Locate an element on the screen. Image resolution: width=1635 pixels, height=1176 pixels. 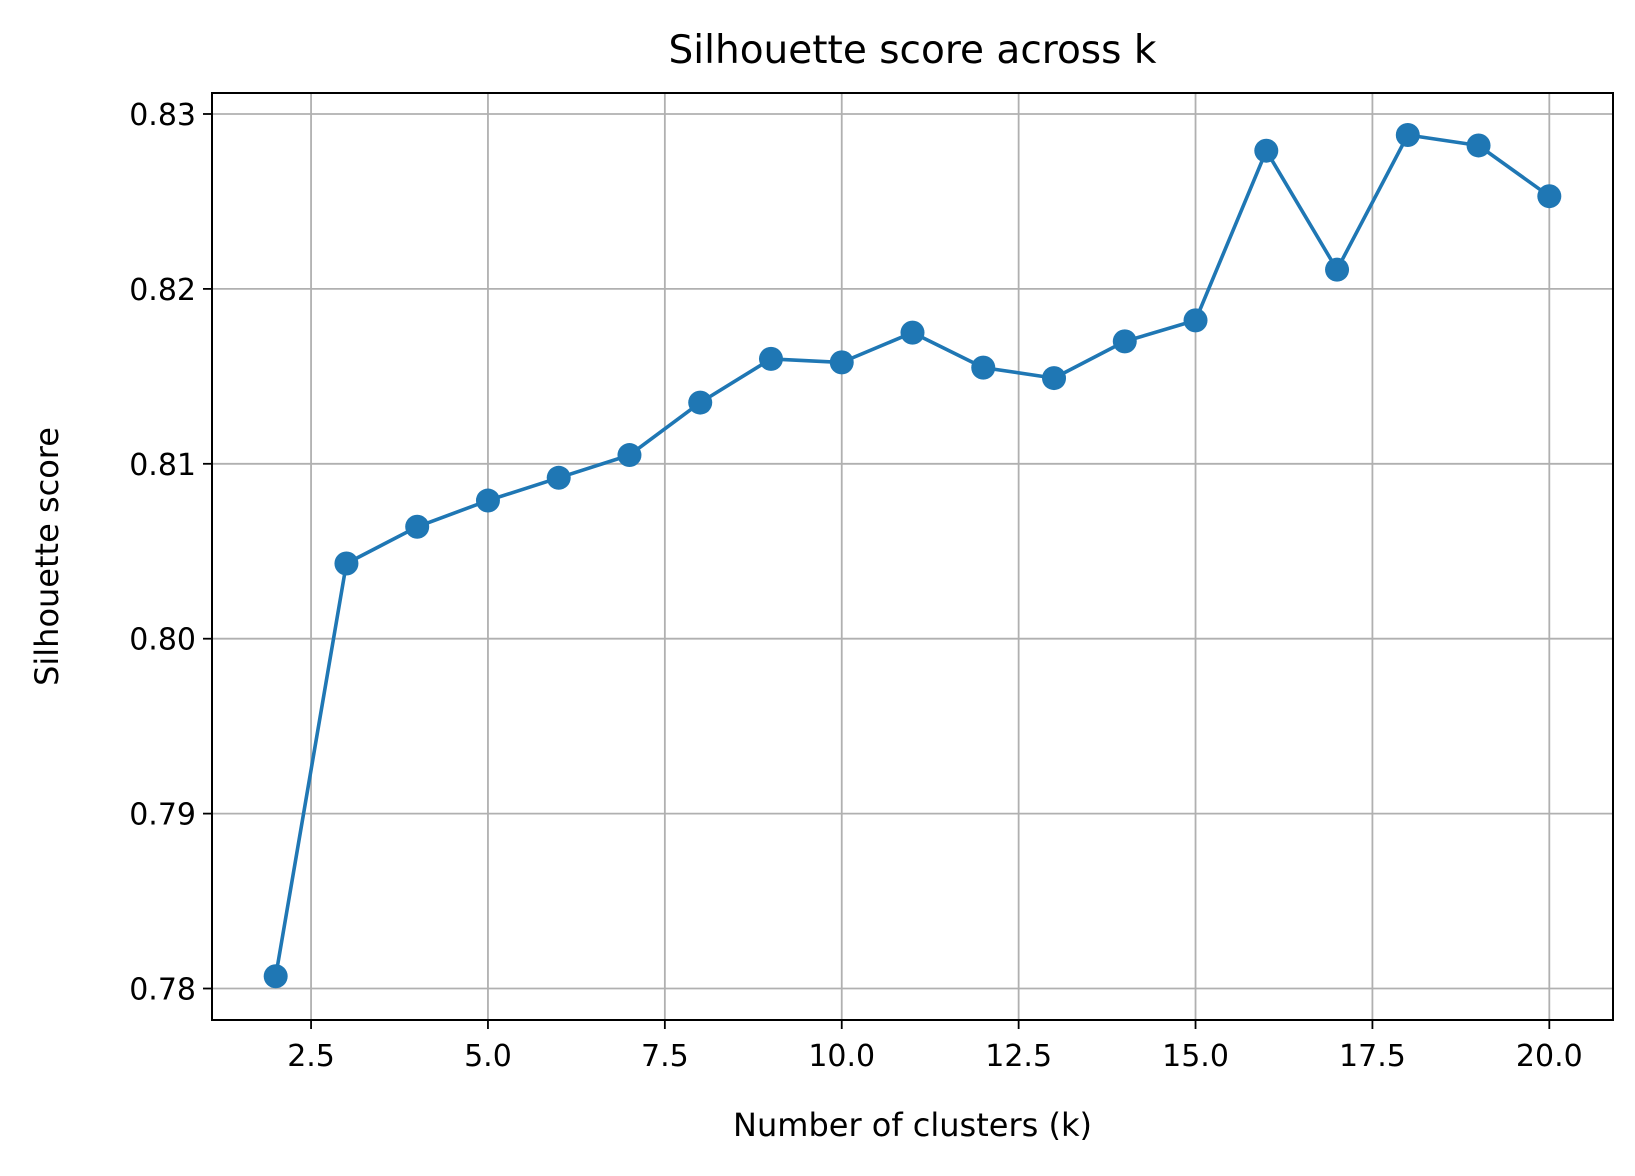
y-axis-label: Silhouette score is located at coordinates (47, 556).